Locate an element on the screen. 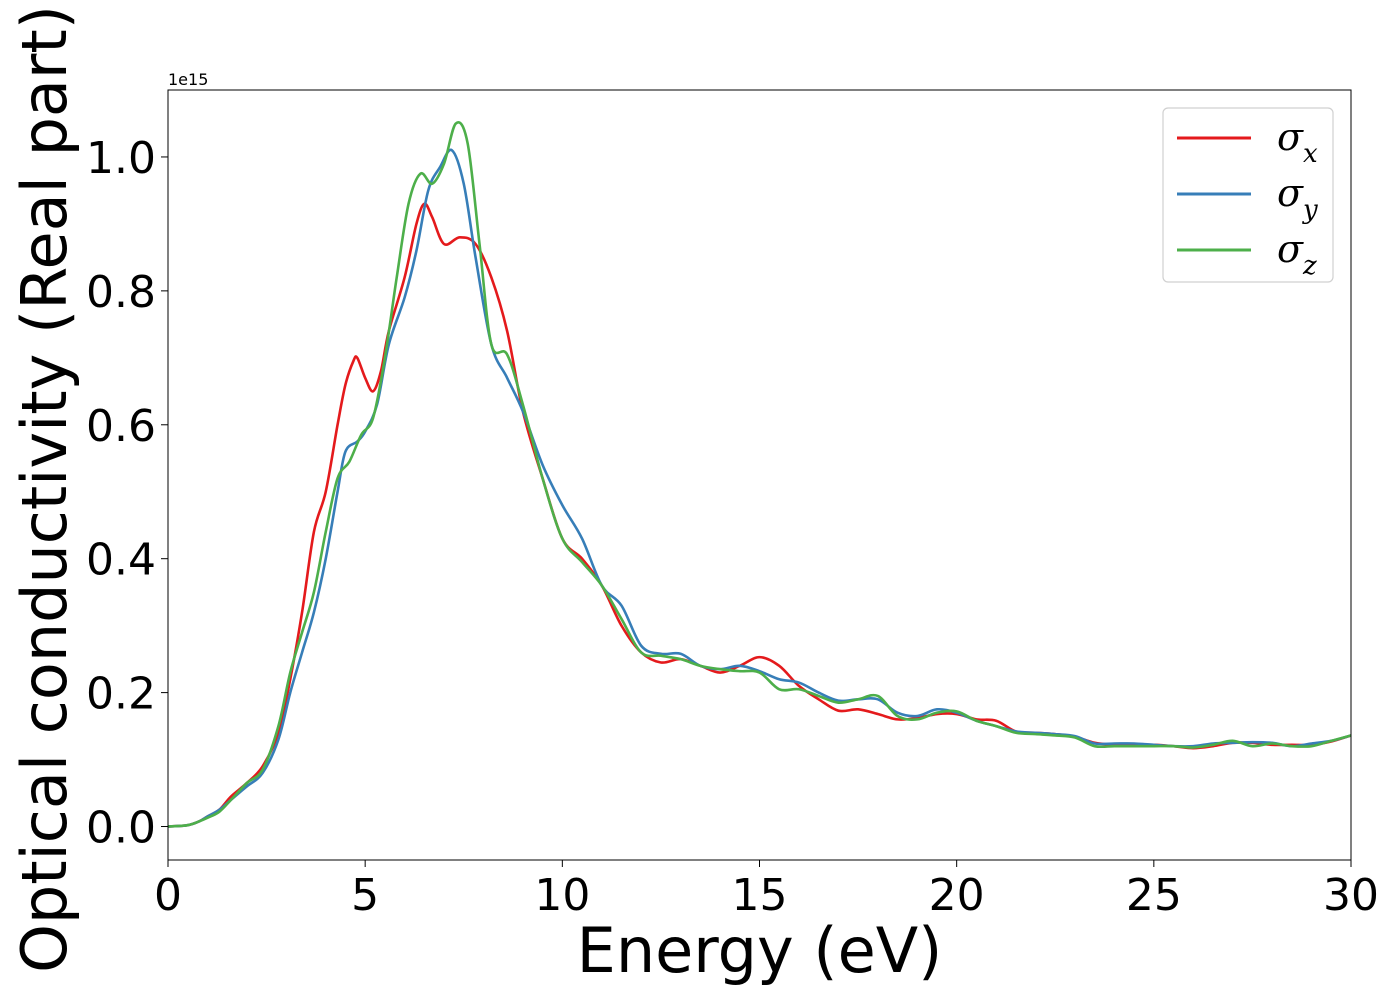 The width and height of the screenshot is (1400, 1000). x-axis: 0 5 10 15 20 25 30 is located at coordinates (766, 890).